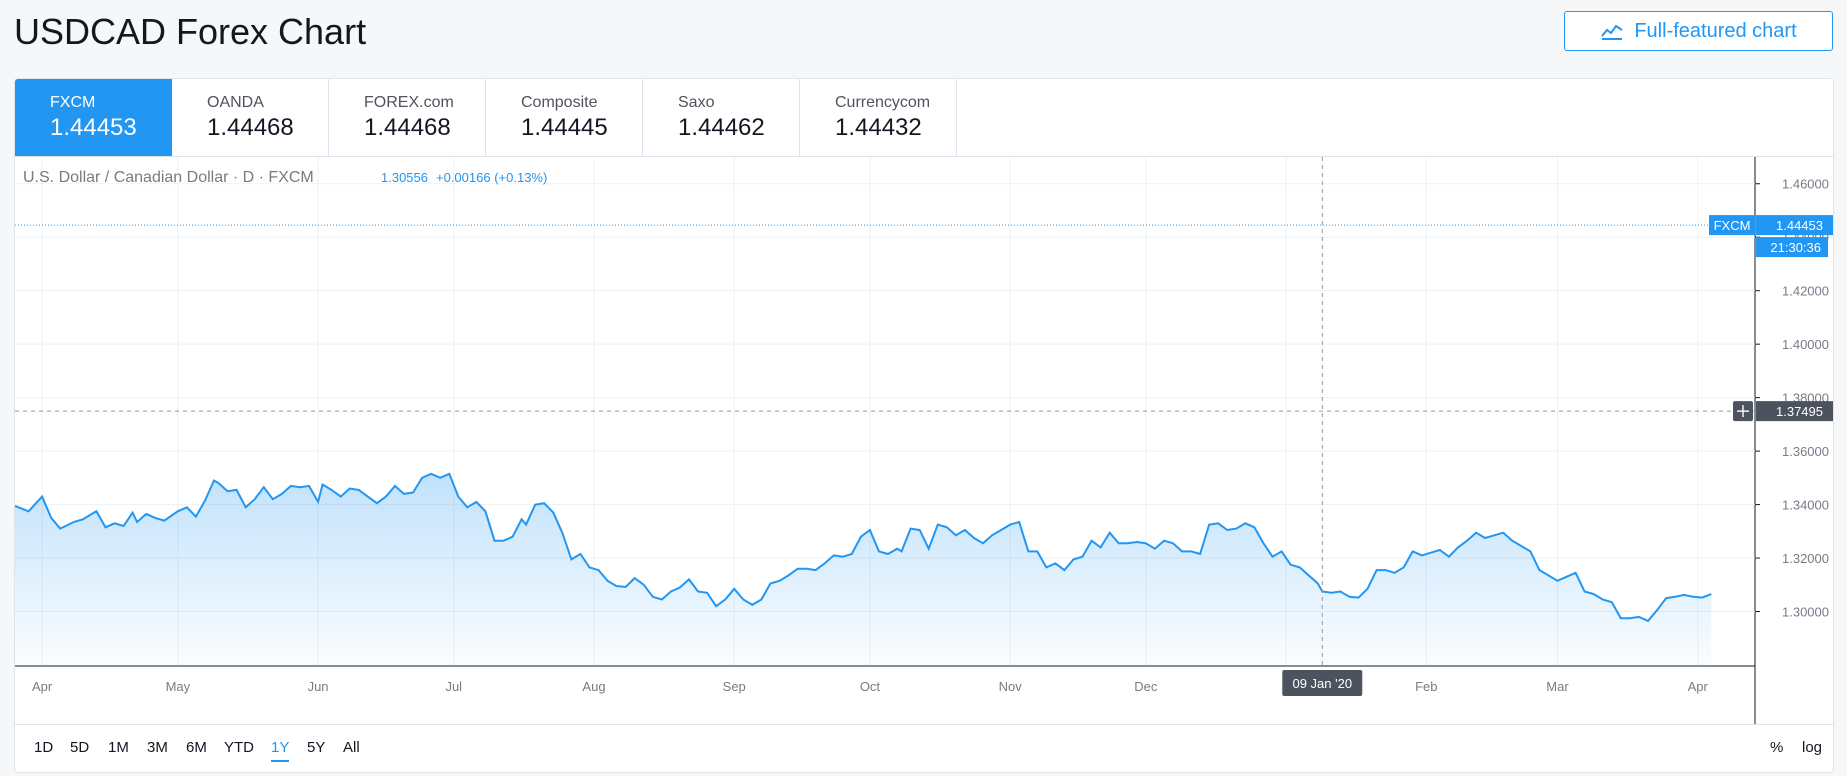 This screenshot has height=776, width=1847. I want to click on full-featured-chart-button: Full-featured chart, so click(1698, 31).